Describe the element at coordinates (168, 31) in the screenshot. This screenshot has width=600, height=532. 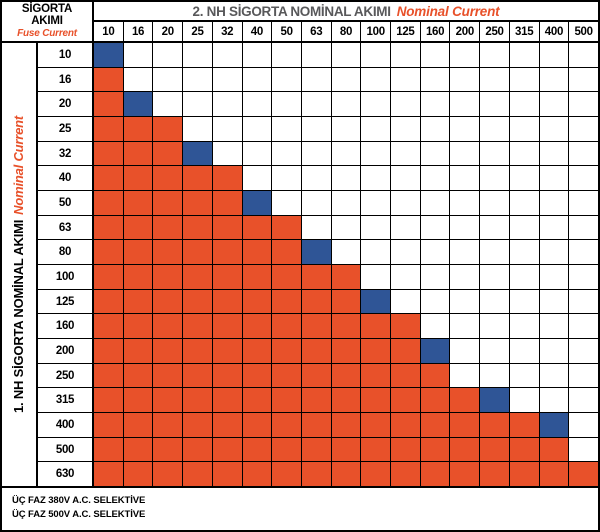
I see `column-header-cell: 20` at that location.